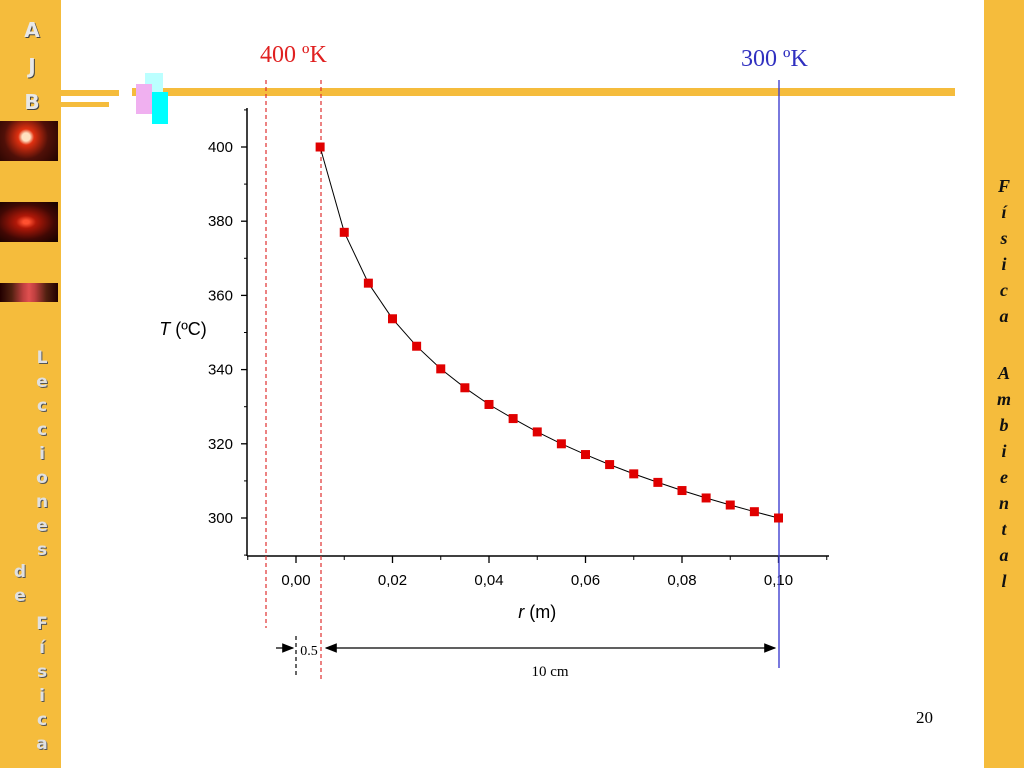 The height and width of the screenshot is (768, 1024). Describe the element at coordinates (1004, 264) in the screenshot. I see `right-fisica-letter: i` at that location.